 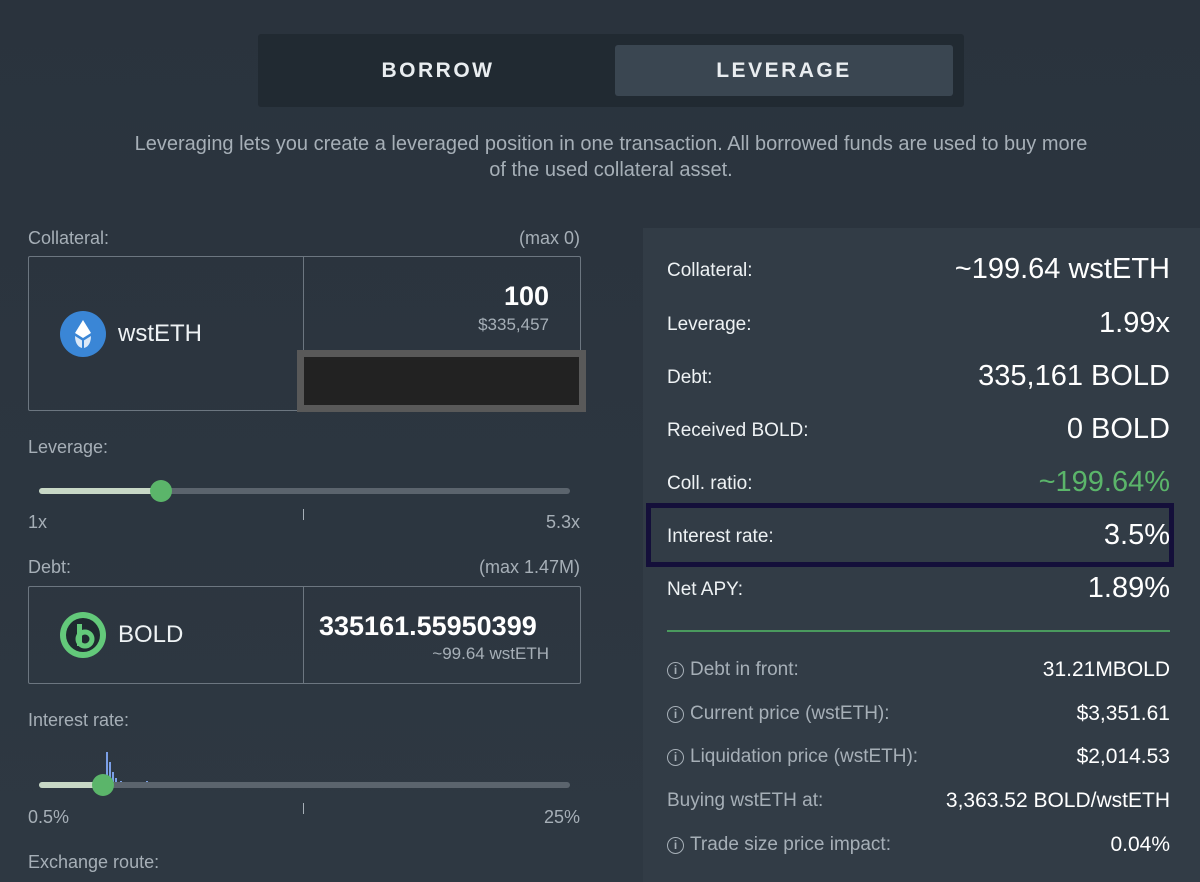 What do you see at coordinates (151, 634) in the screenshot?
I see `debt-token-name: BOLD` at bounding box center [151, 634].